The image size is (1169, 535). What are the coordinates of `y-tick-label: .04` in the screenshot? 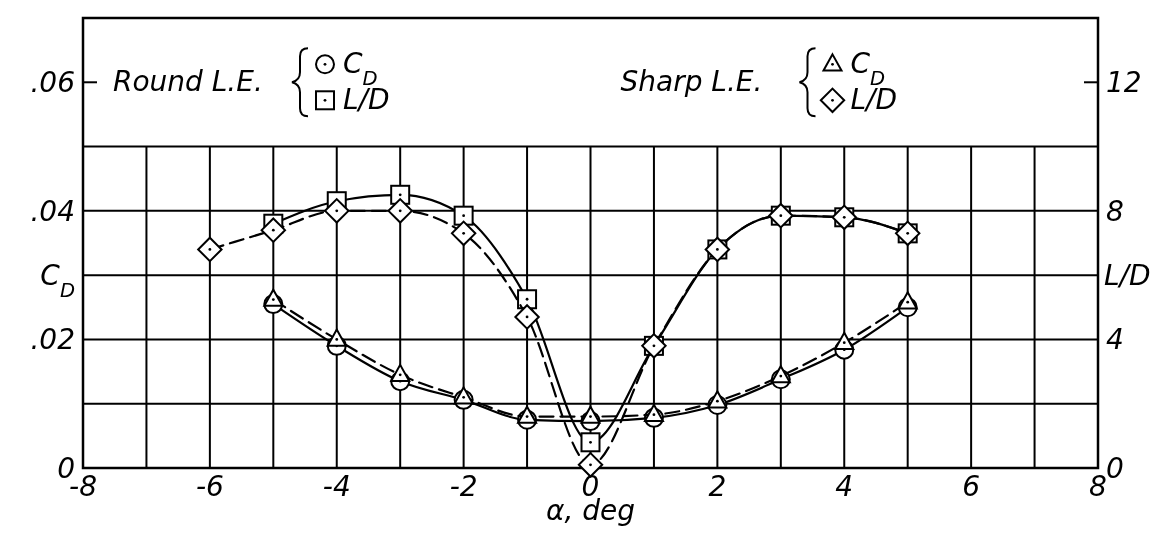 It's located at (52, 211).